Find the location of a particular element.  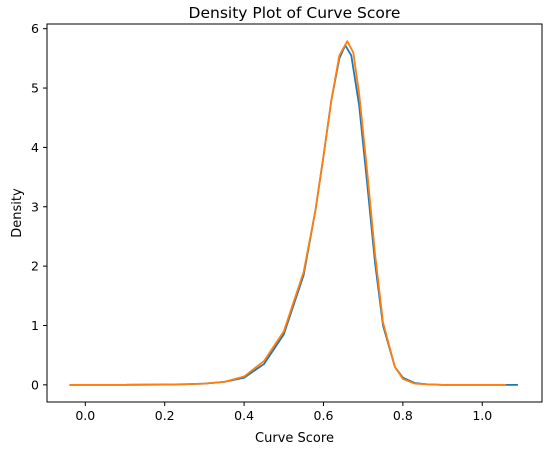

x-tick-label: 1.0 is located at coordinates (482, 415).